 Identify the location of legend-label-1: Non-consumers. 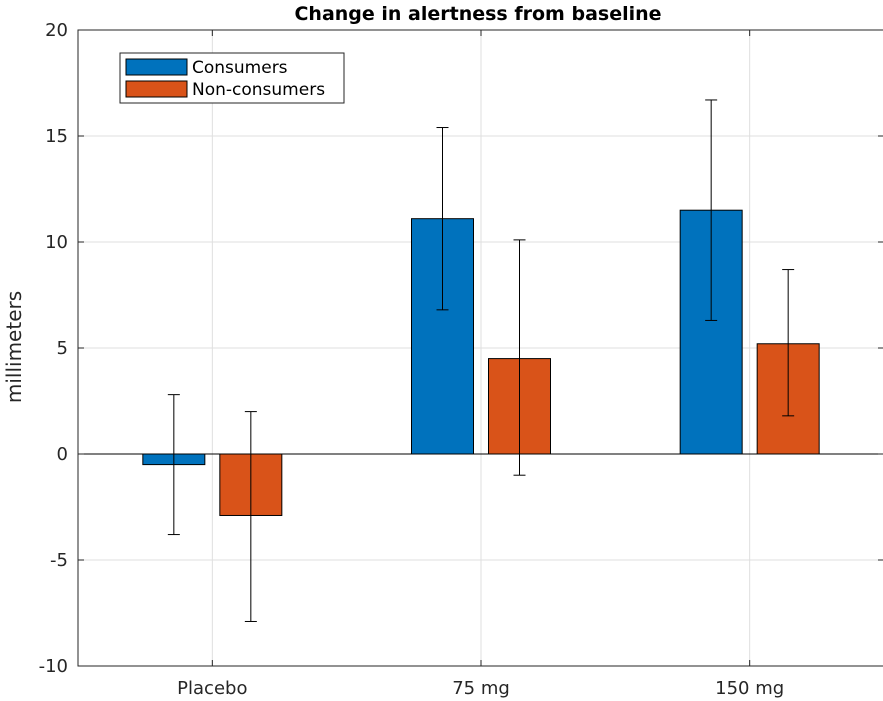
(258, 90).